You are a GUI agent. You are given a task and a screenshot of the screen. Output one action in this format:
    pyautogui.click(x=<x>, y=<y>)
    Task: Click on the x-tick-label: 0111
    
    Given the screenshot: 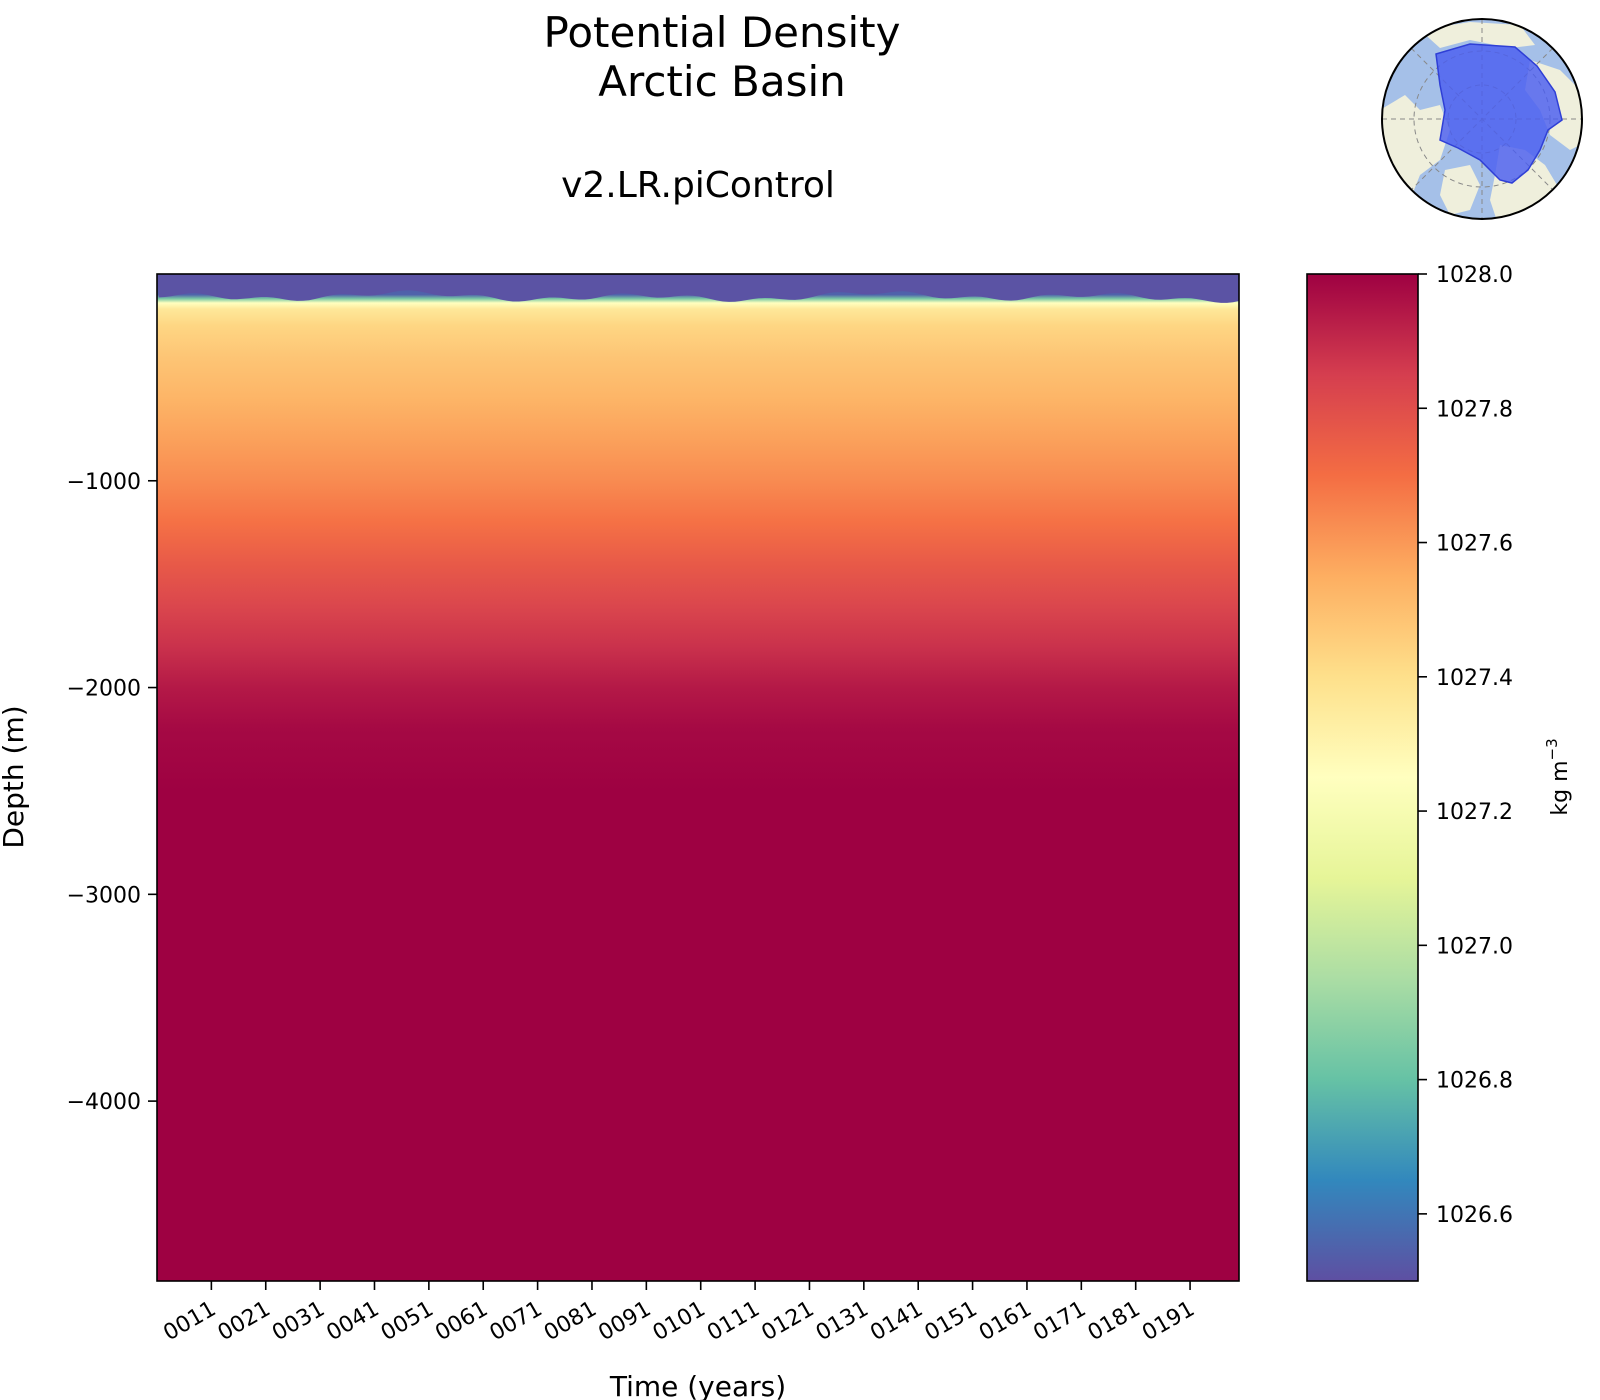 What is the action you would take?
    pyautogui.click(x=733, y=1322)
    